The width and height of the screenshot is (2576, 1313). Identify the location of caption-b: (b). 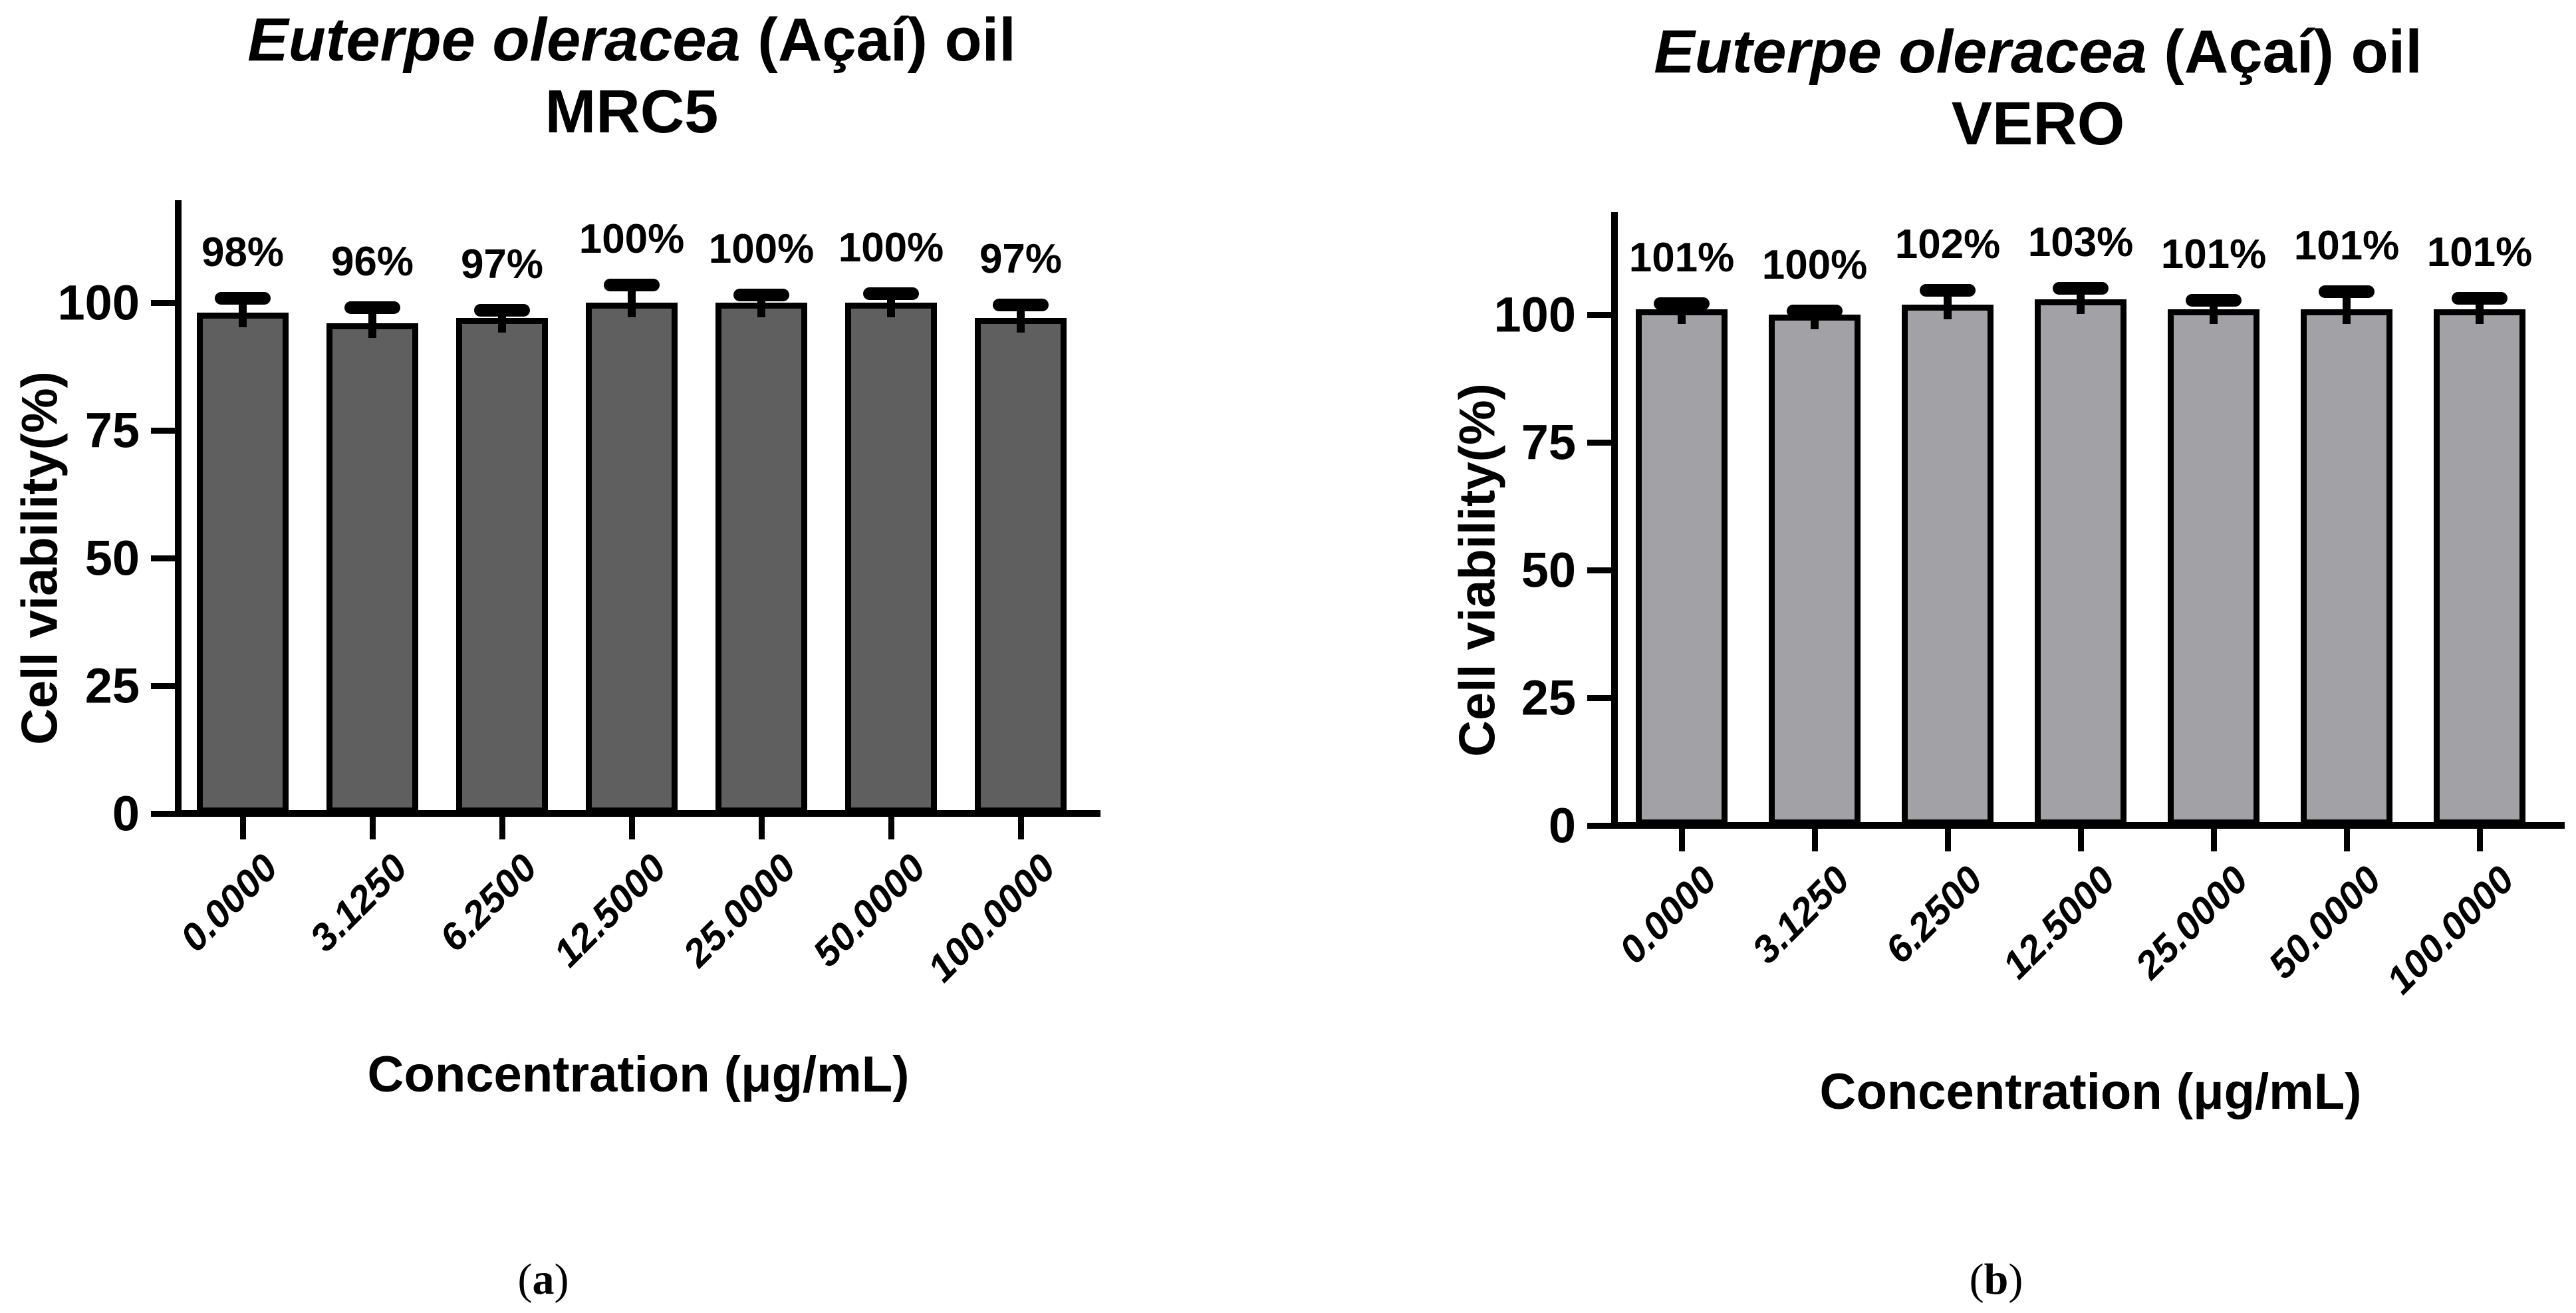
(1996, 1280).